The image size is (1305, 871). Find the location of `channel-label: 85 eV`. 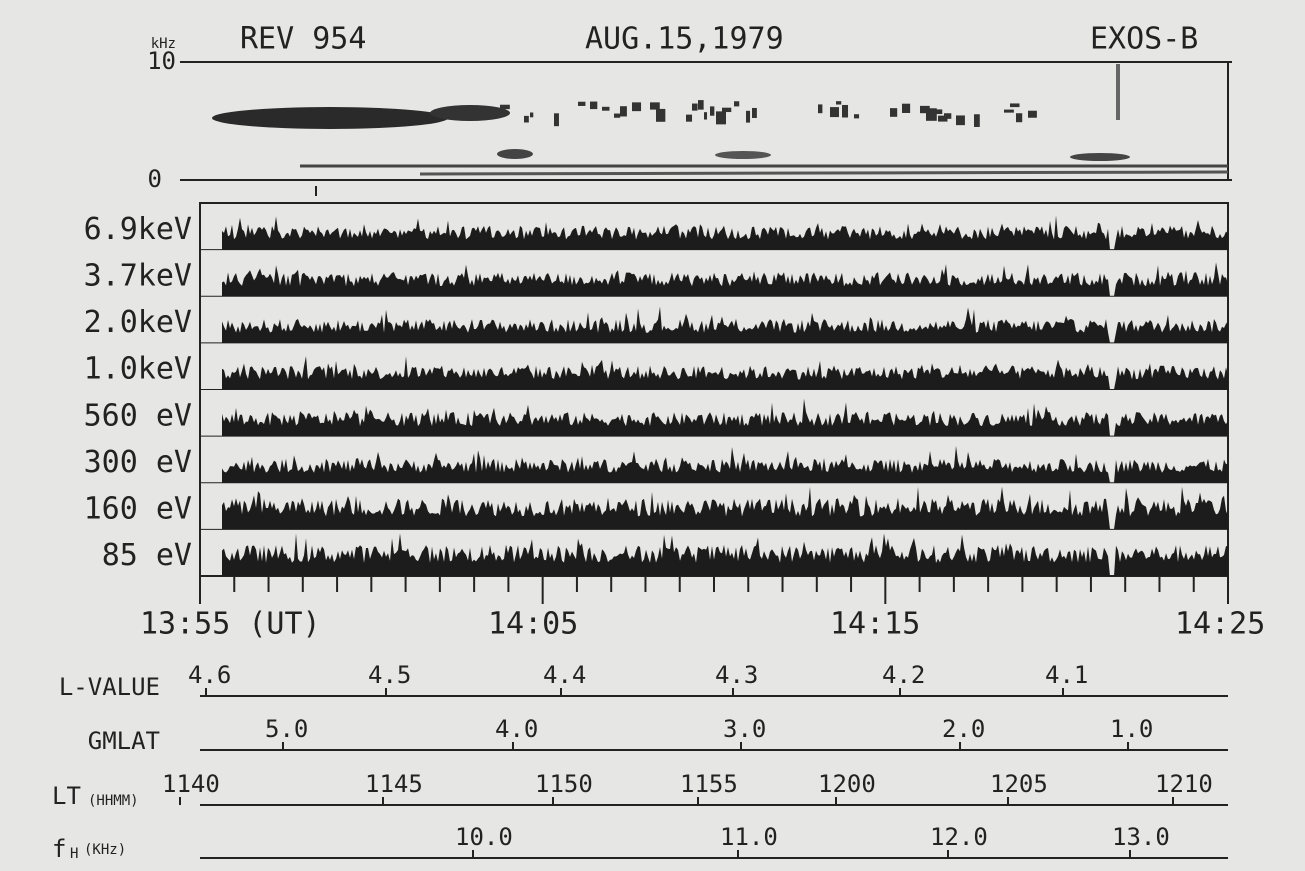

channel-label: 85 eV is located at coordinates (147, 555).